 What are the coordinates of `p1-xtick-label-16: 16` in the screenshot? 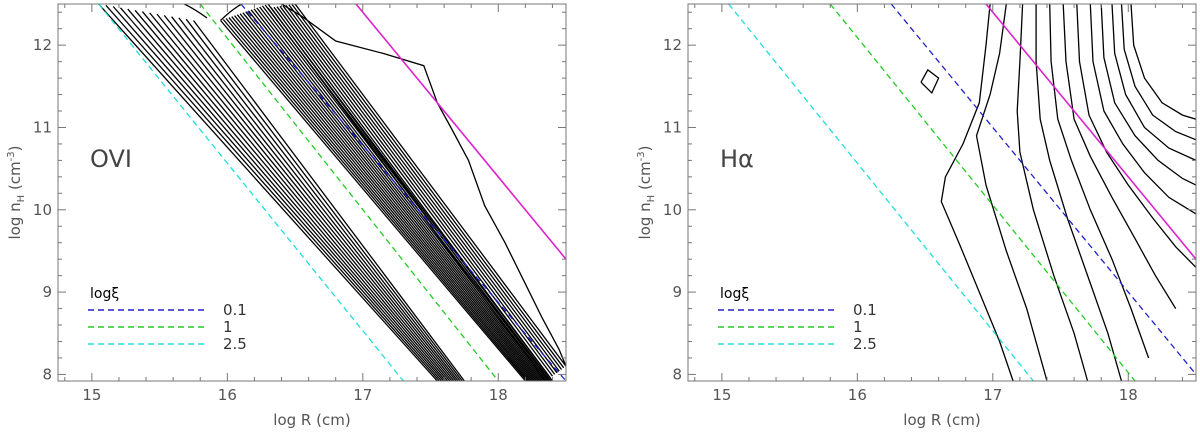 It's located at (857, 395).